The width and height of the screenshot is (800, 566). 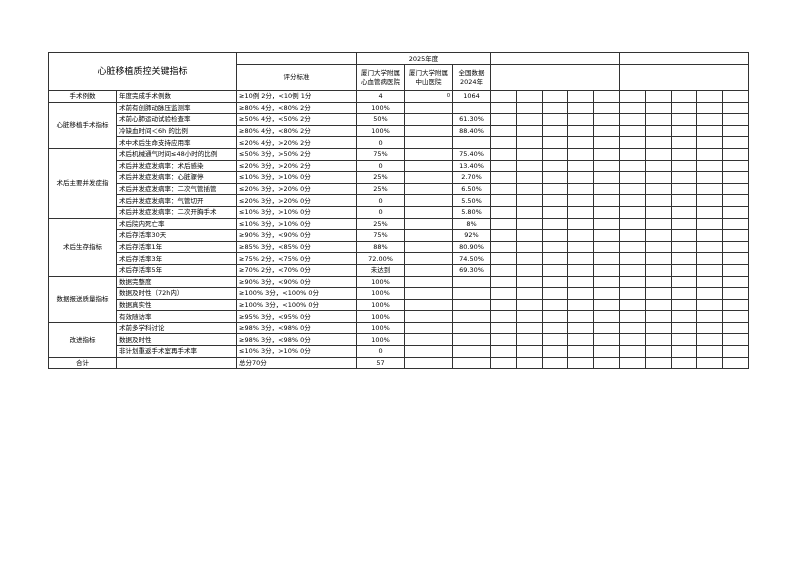 What do you see at coordinates (297, 166) in the screenshot?
I see `standard: ≤20% 3分，>20% 2分` at bounding box center [297, 166].